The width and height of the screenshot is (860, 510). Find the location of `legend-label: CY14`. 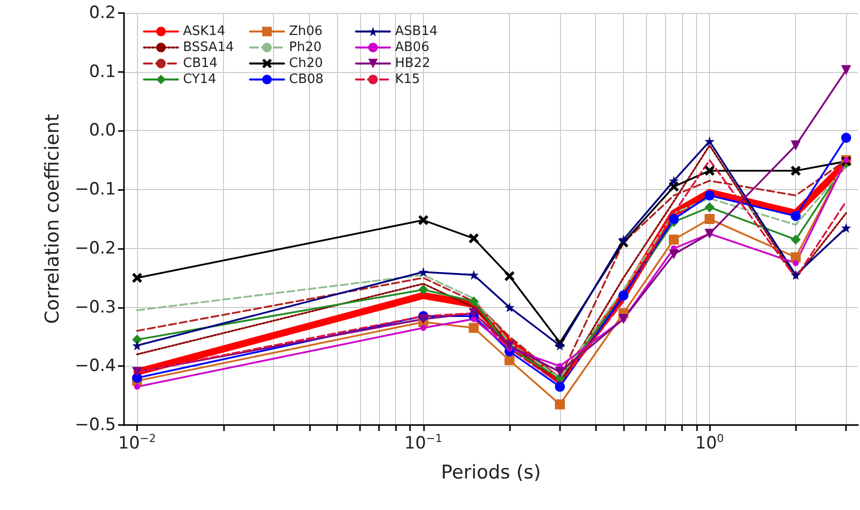

legend-label: CY14 is located at coordinates (199, 79).